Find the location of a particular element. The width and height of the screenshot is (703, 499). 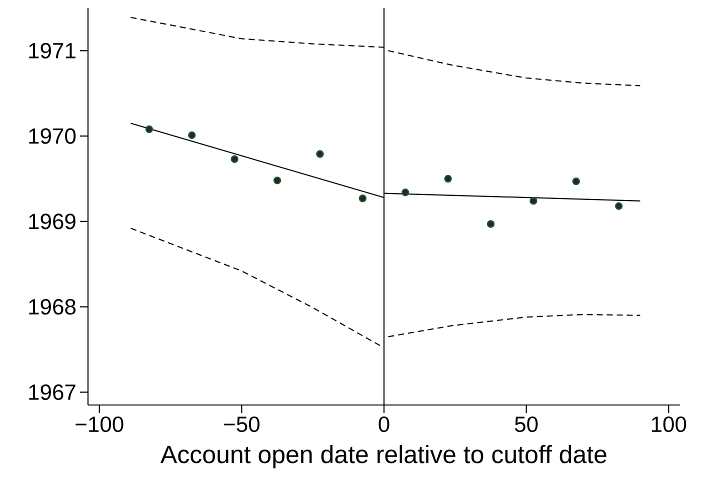

x-tick-label: −50 is located at coordinates (242, 424).